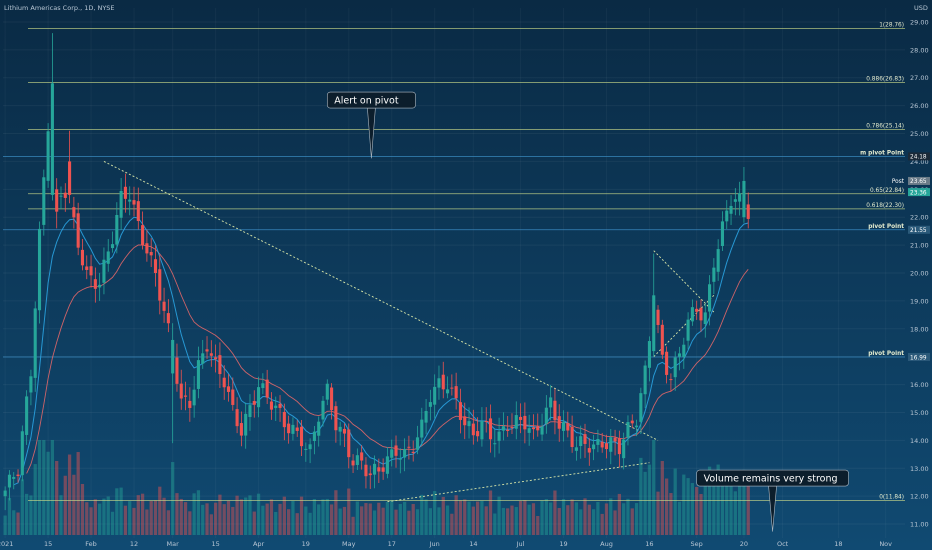 The height and width of the screenshot is (550, 932). What do you see at coordinates (259, 544) in the screenshot?
I see `x-tick-label: Apr` at bounding box center [259, 544].